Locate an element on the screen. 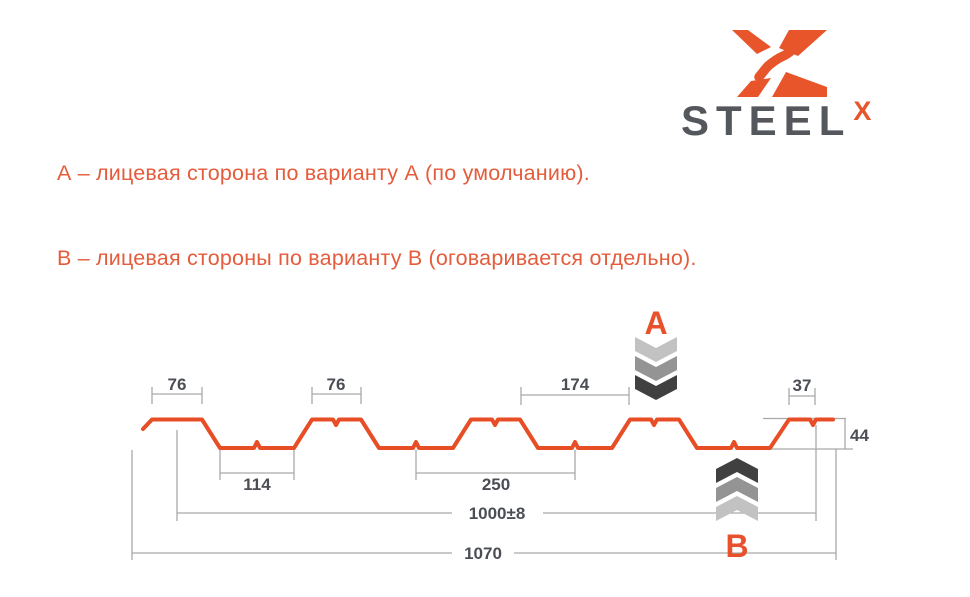 The width and height of the screenshot is (970, 597). dim-overall-width-label: 1070 is located at coordinates (483, 553).